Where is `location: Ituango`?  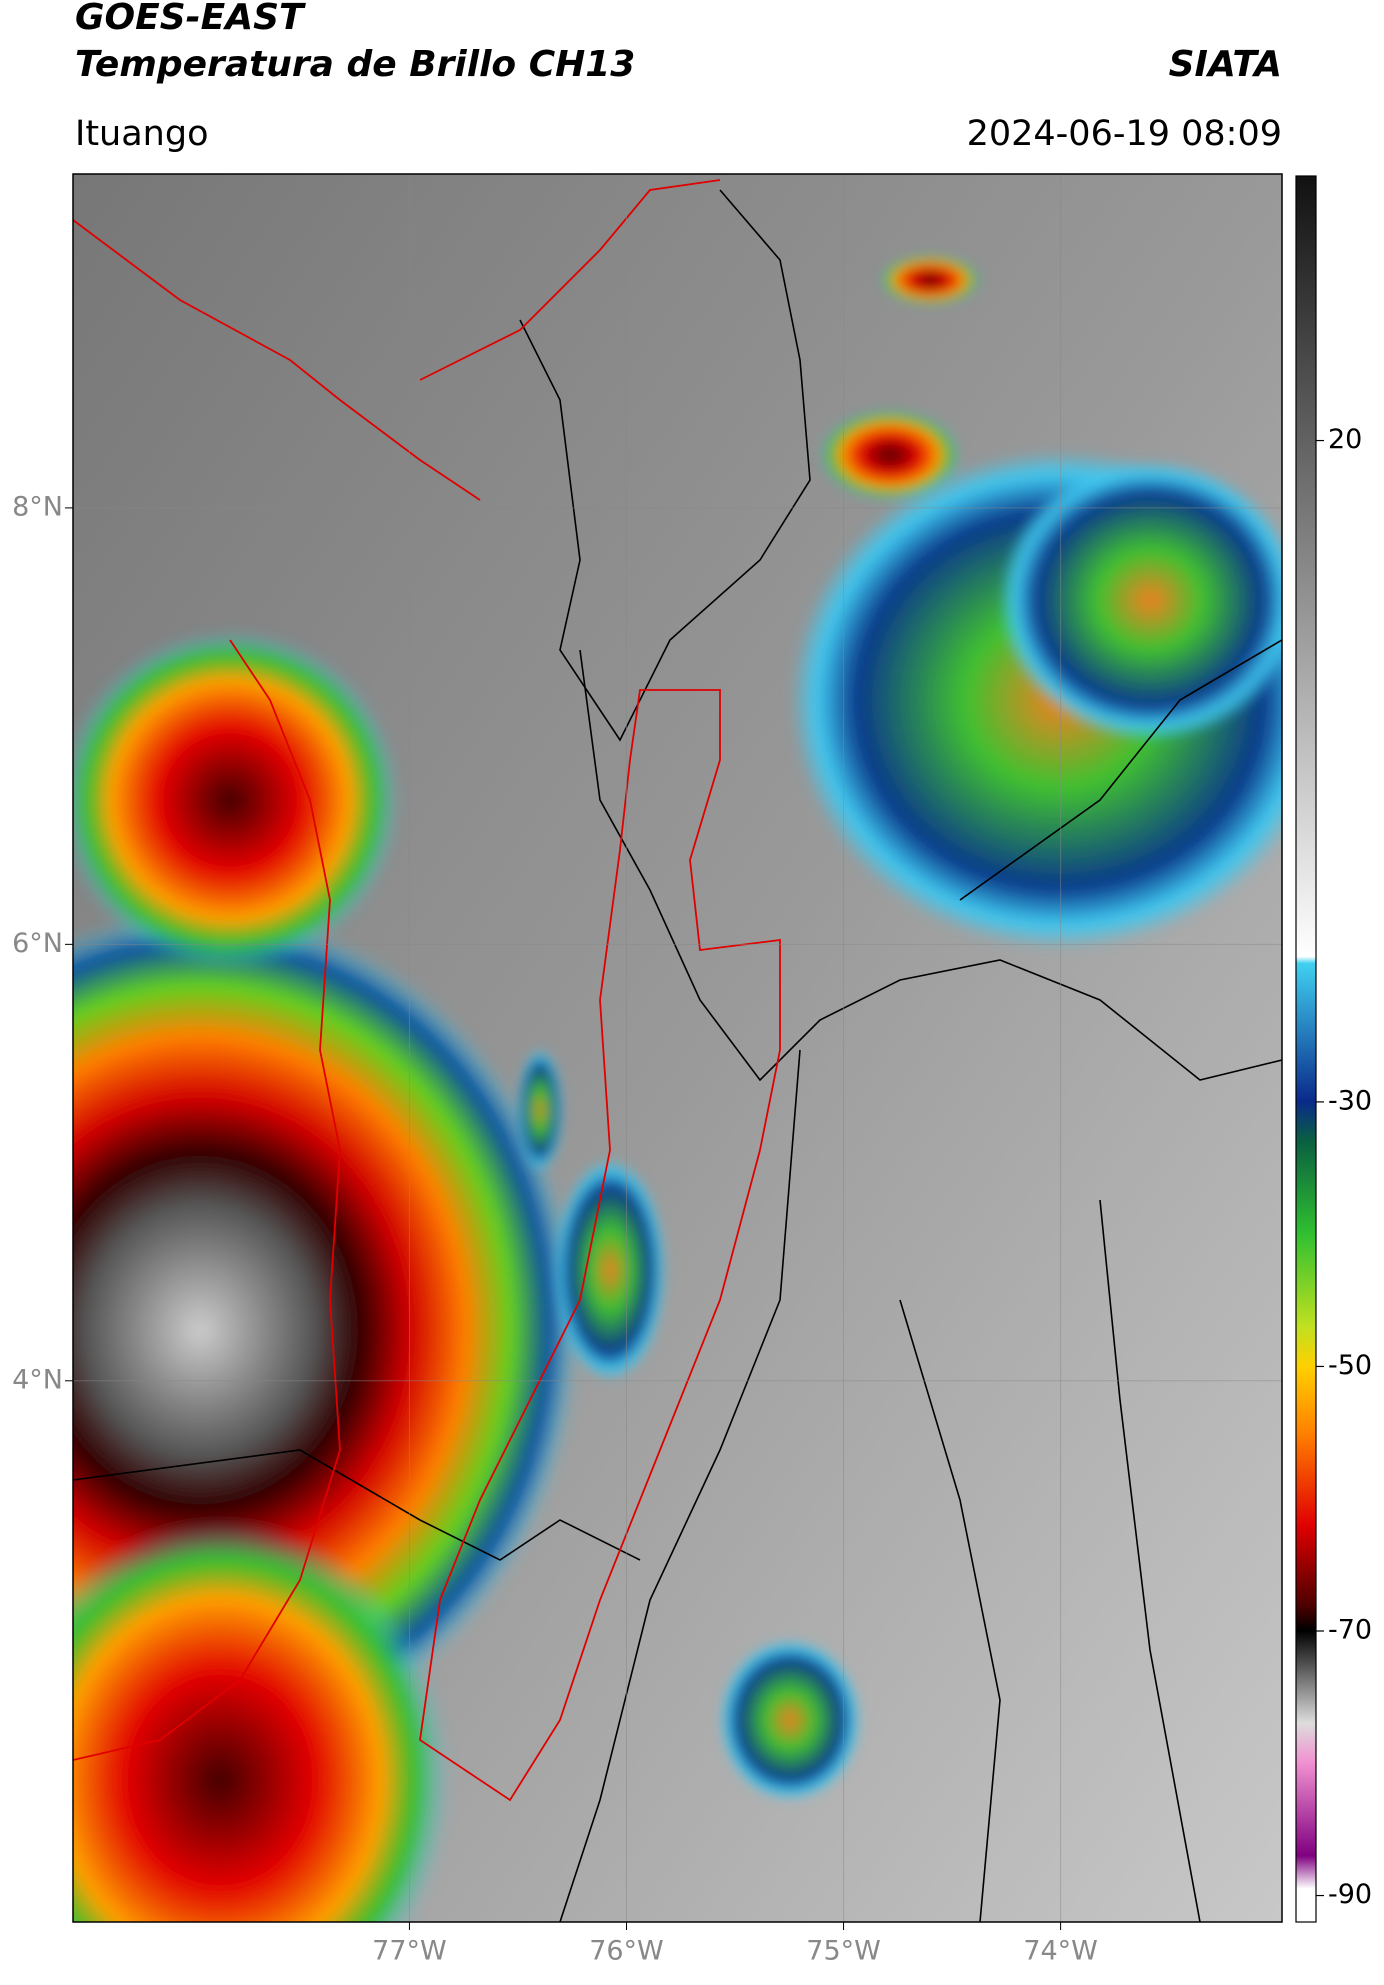 location: Ituango is located at coordinates (142, 134).